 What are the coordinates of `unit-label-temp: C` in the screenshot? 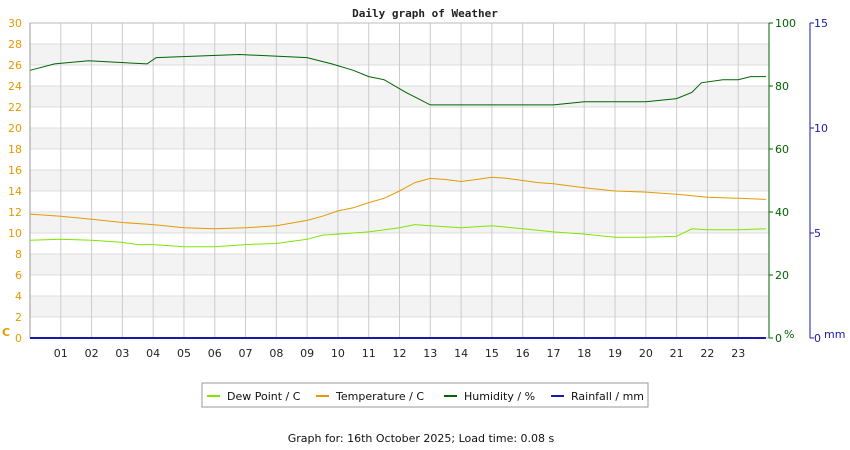 It's located at (6, 332).